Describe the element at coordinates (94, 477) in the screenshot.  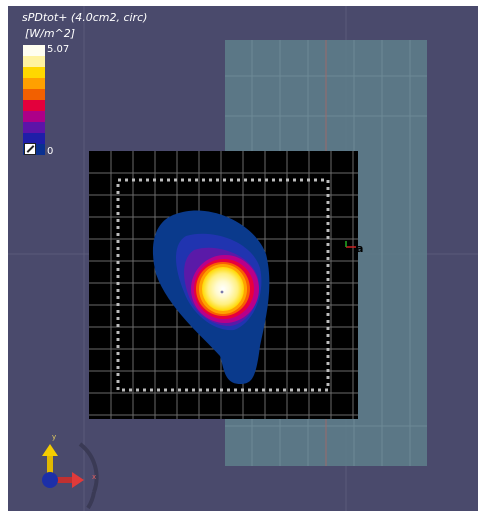
I see `x-axis-label: x` at that location.